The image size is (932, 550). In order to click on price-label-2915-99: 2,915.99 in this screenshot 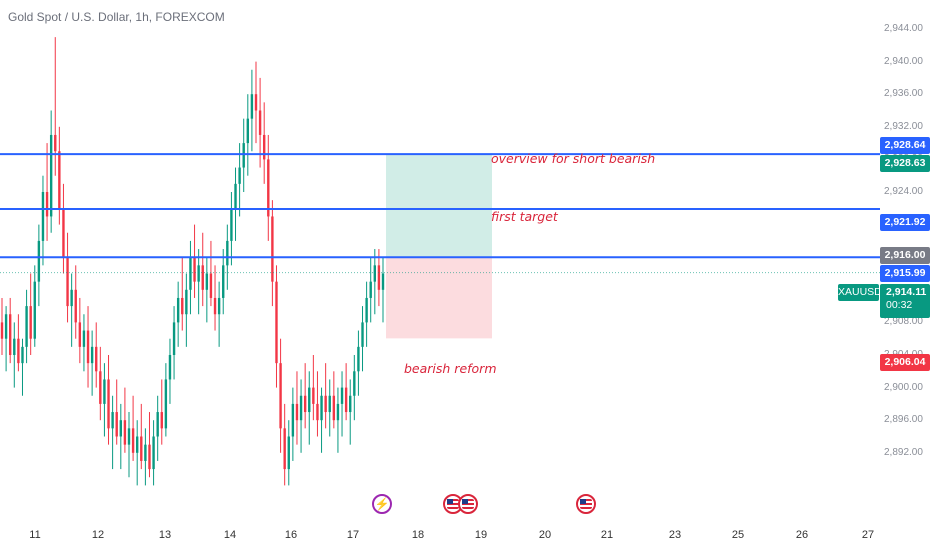, I will do `click(905, 273)`.